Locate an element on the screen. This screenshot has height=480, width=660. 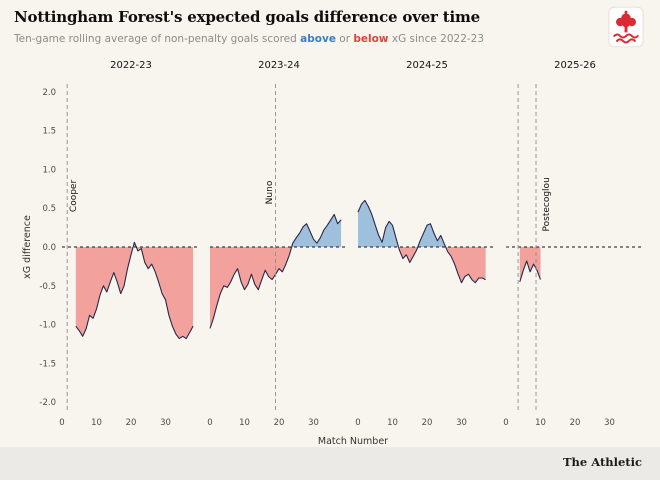
season-label: 2025-26 is located at coordinates (575, 65).